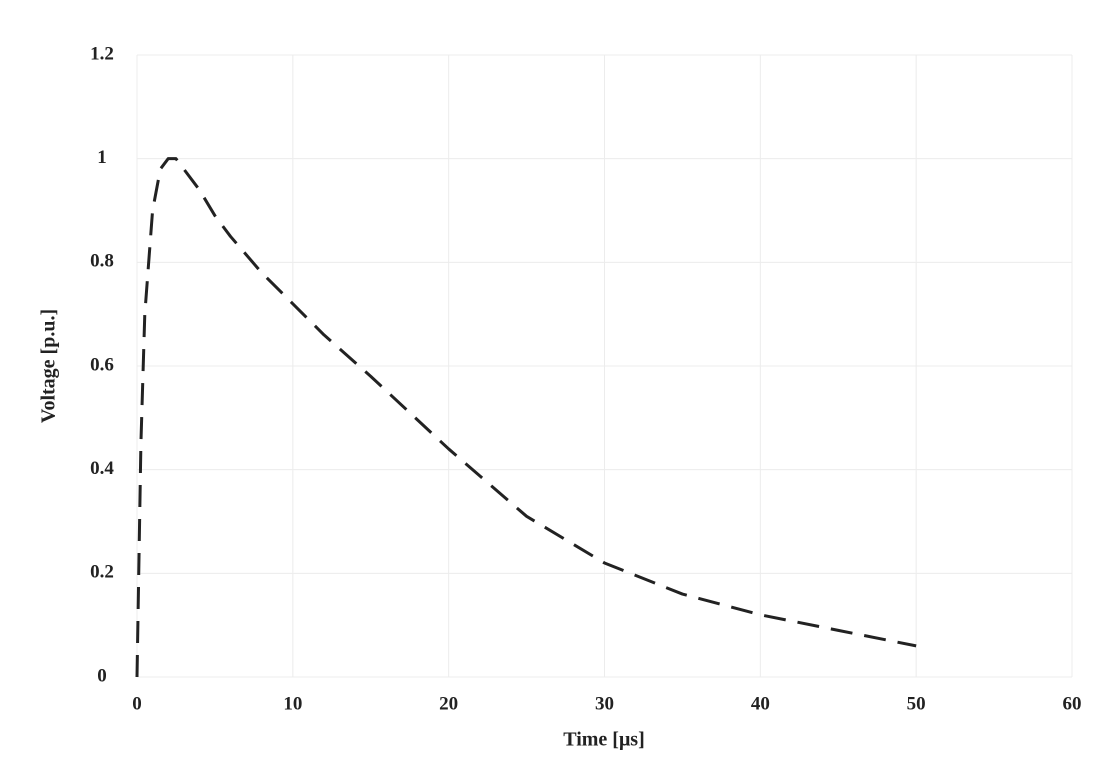 The width and height of the screenshot is (1109, 760). I want to click on y-axis-title: Voltage [p.u.], so click(49, 366).